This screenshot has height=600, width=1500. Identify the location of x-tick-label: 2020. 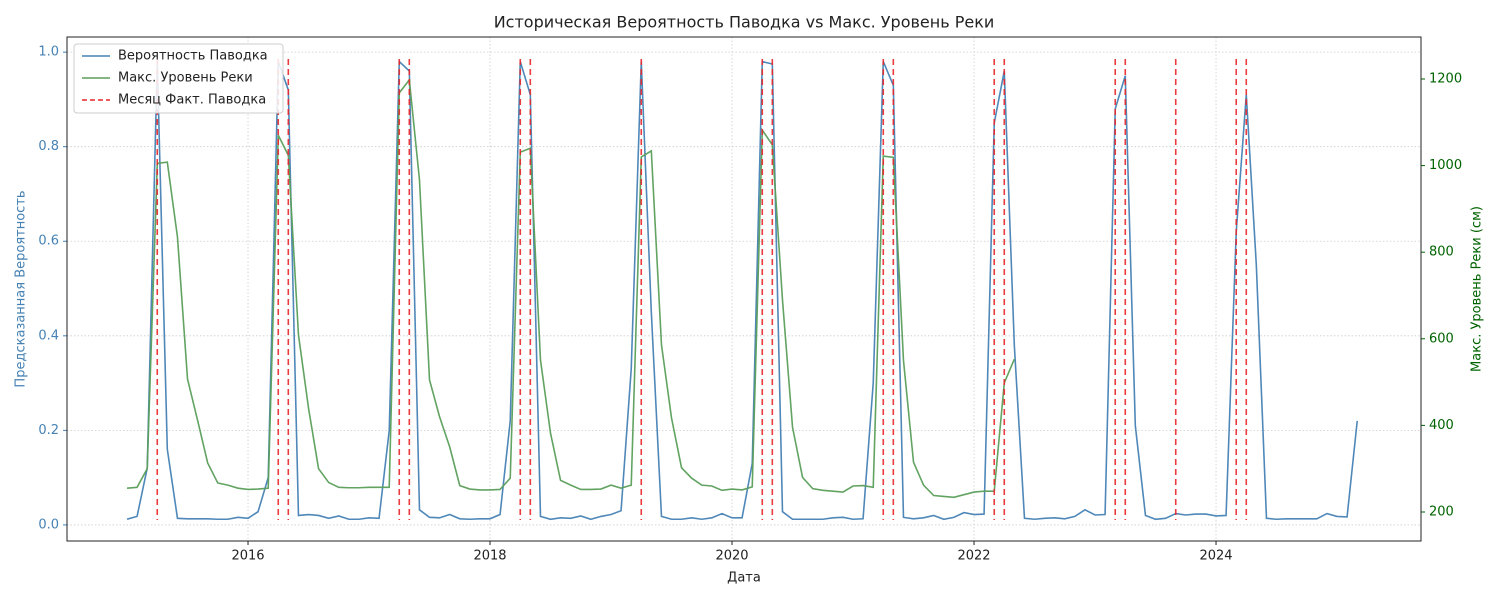
(731, 556).